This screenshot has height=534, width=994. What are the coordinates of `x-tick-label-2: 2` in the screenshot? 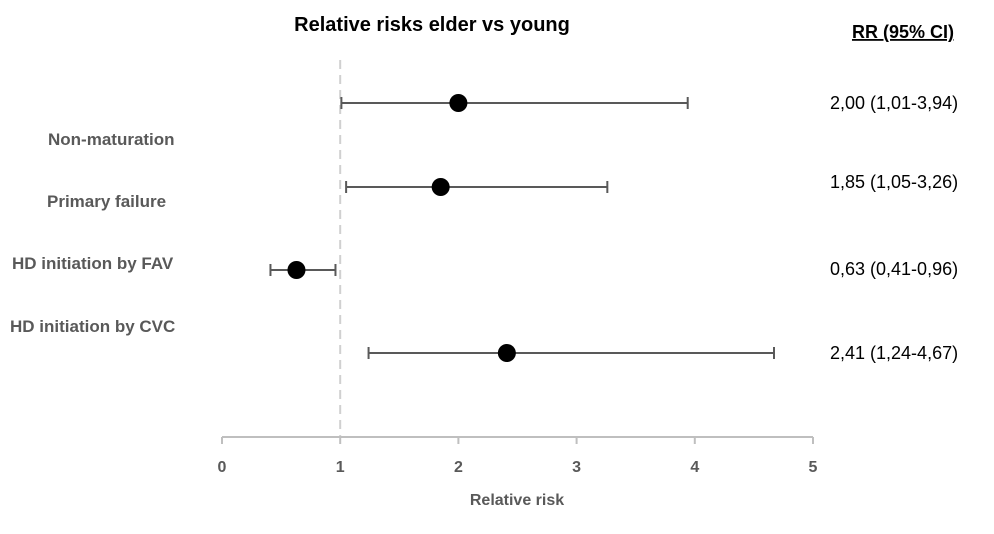 It's located at (458, 467).